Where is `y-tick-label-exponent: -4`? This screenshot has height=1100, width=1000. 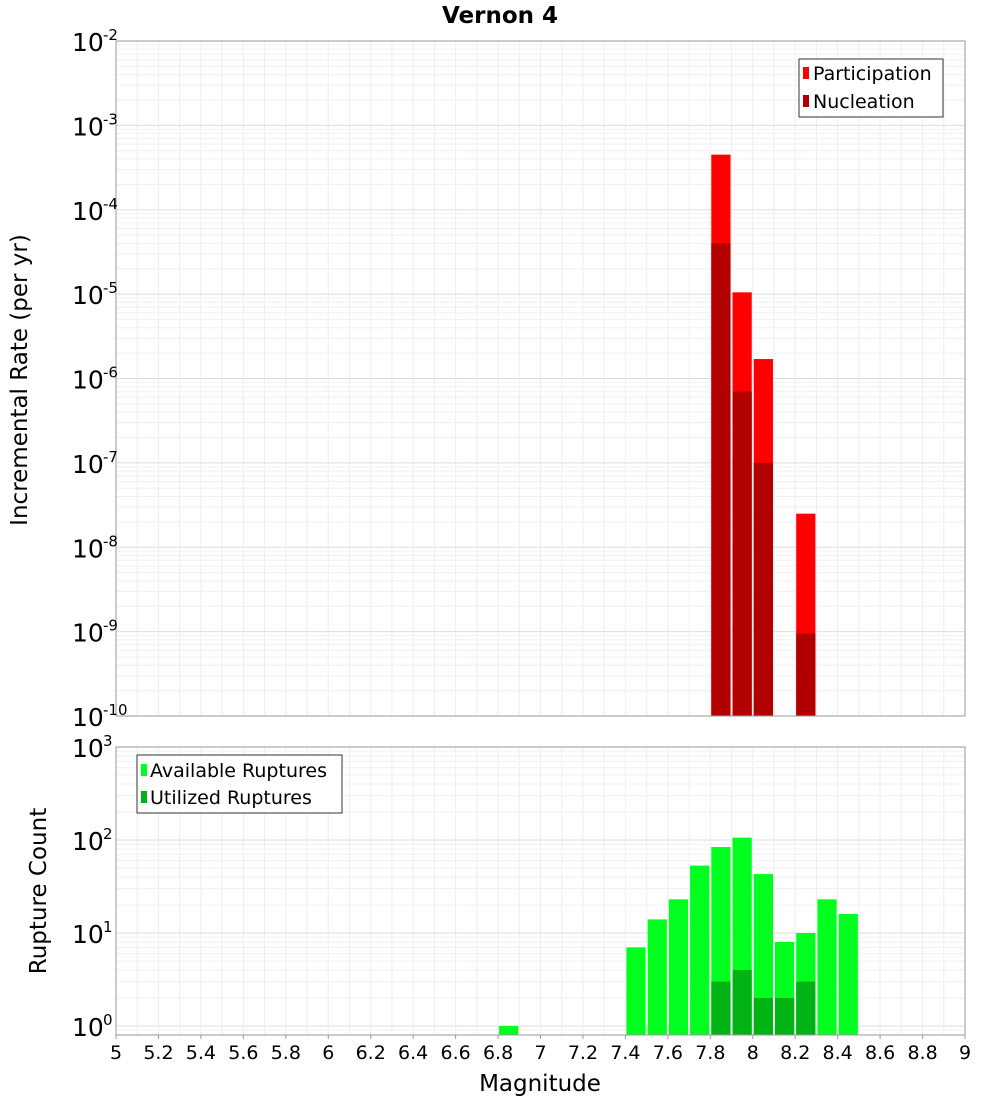
y-tick-label-exponent: -4 is located at coordinates (110, 204).